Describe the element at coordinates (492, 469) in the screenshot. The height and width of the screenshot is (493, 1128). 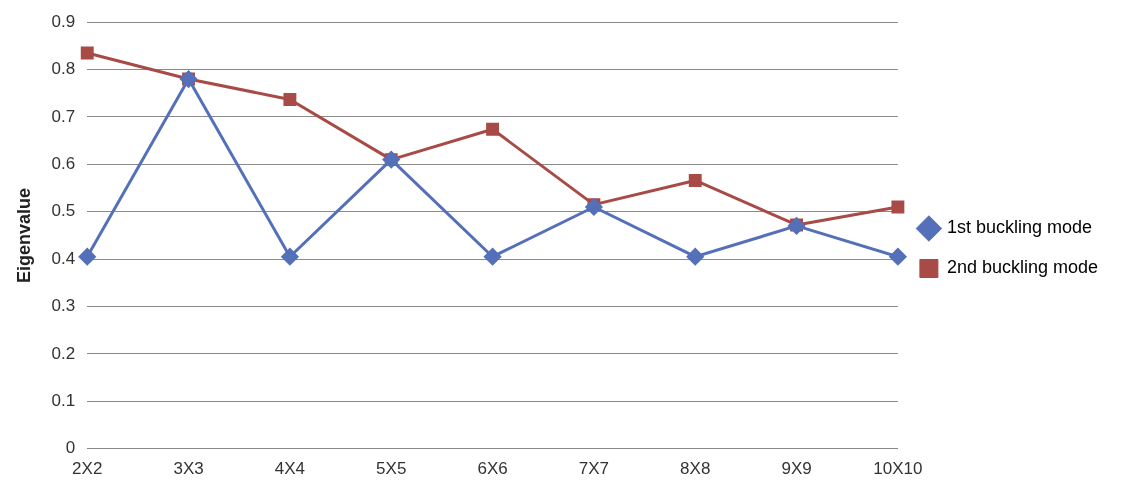
I see `x-tick-label: 6X6` at that location.